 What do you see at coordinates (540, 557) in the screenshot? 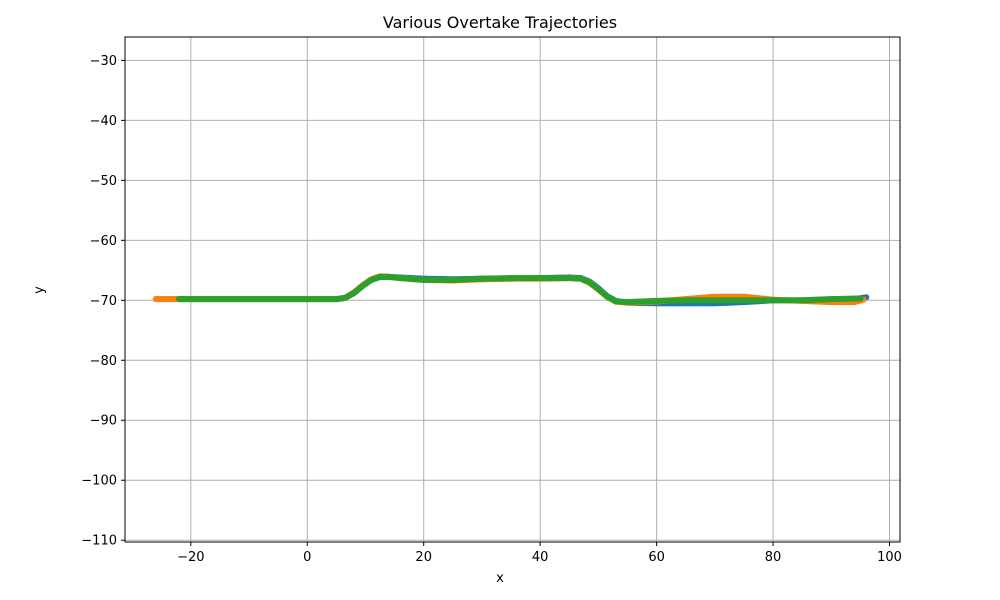
I see `x-tick-label: 40` at bounding box center [540, 557].